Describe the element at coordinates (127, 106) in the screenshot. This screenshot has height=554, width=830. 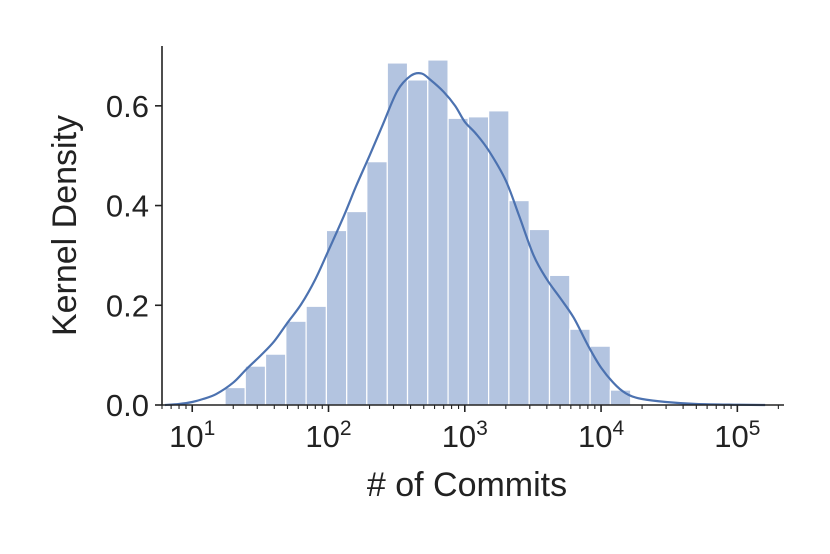
I see `y-tick-label: 0.6` at that location.